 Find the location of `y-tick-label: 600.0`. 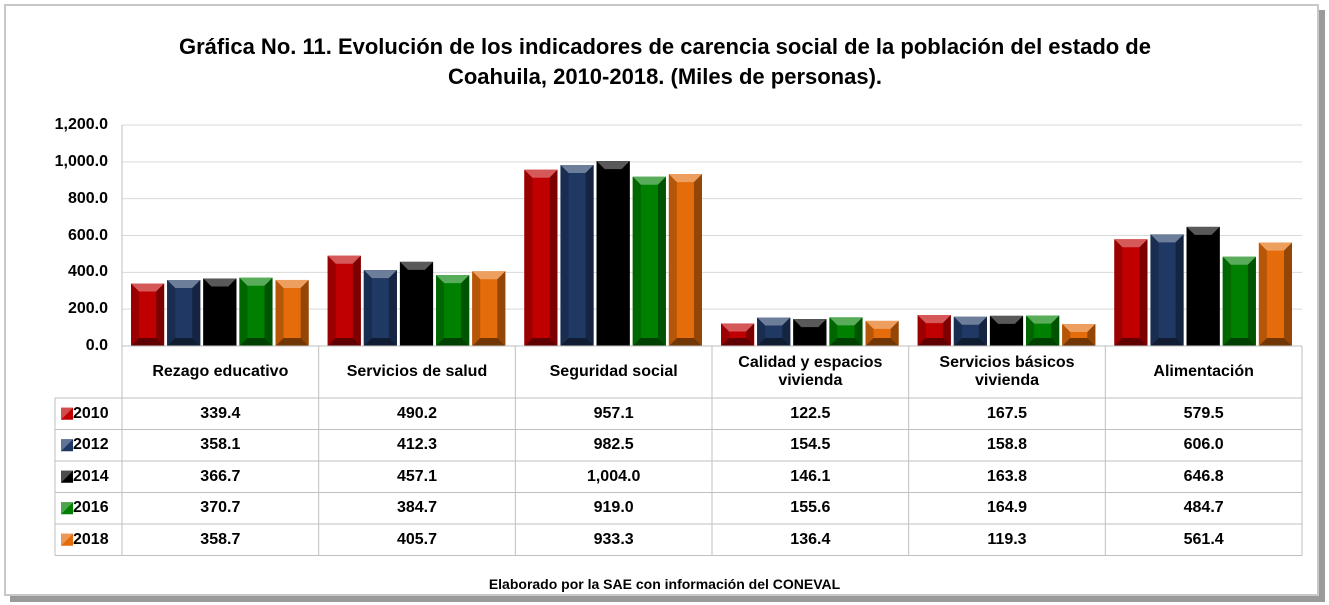

y-tick-label: 600.0 is located at coordinates (87, 235).